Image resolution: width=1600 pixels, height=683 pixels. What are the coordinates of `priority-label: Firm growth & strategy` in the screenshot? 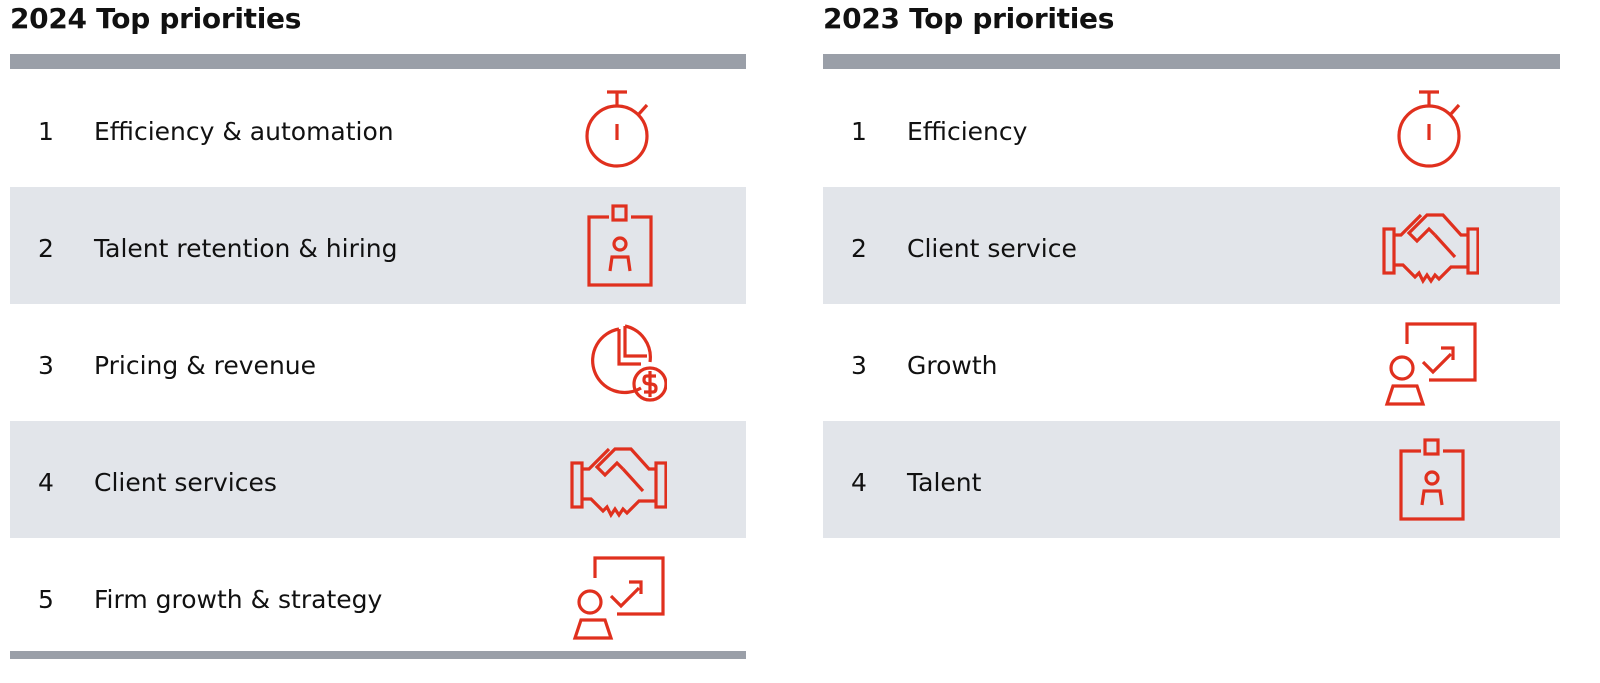 It's located at (238, 599).